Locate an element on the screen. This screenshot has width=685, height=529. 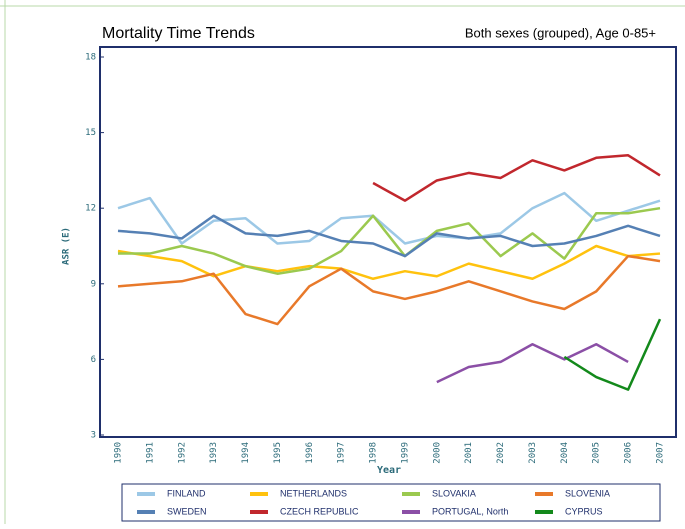
y-axis-label: ASR (E) is located at coordinates (67, 246).